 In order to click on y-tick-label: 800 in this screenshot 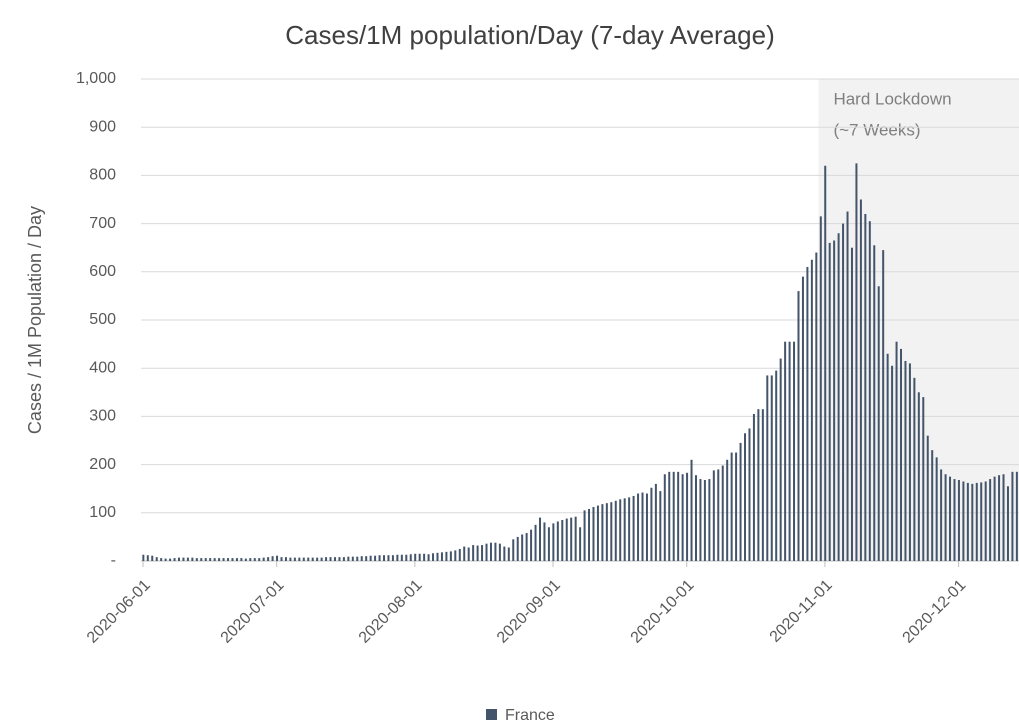, I will do `click(102, 175)`.